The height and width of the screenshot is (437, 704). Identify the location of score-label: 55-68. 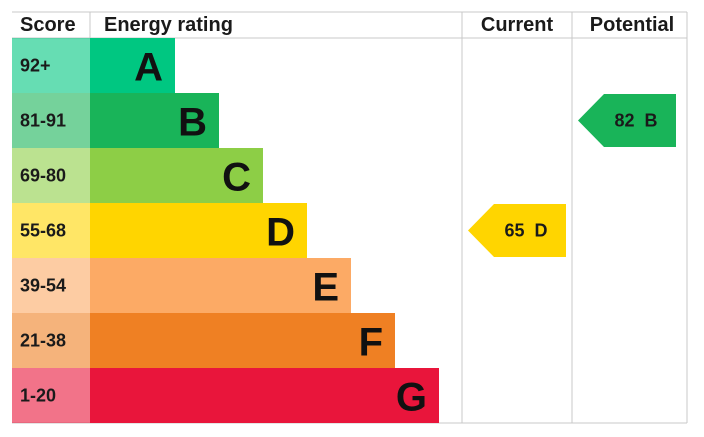
(43, 231).